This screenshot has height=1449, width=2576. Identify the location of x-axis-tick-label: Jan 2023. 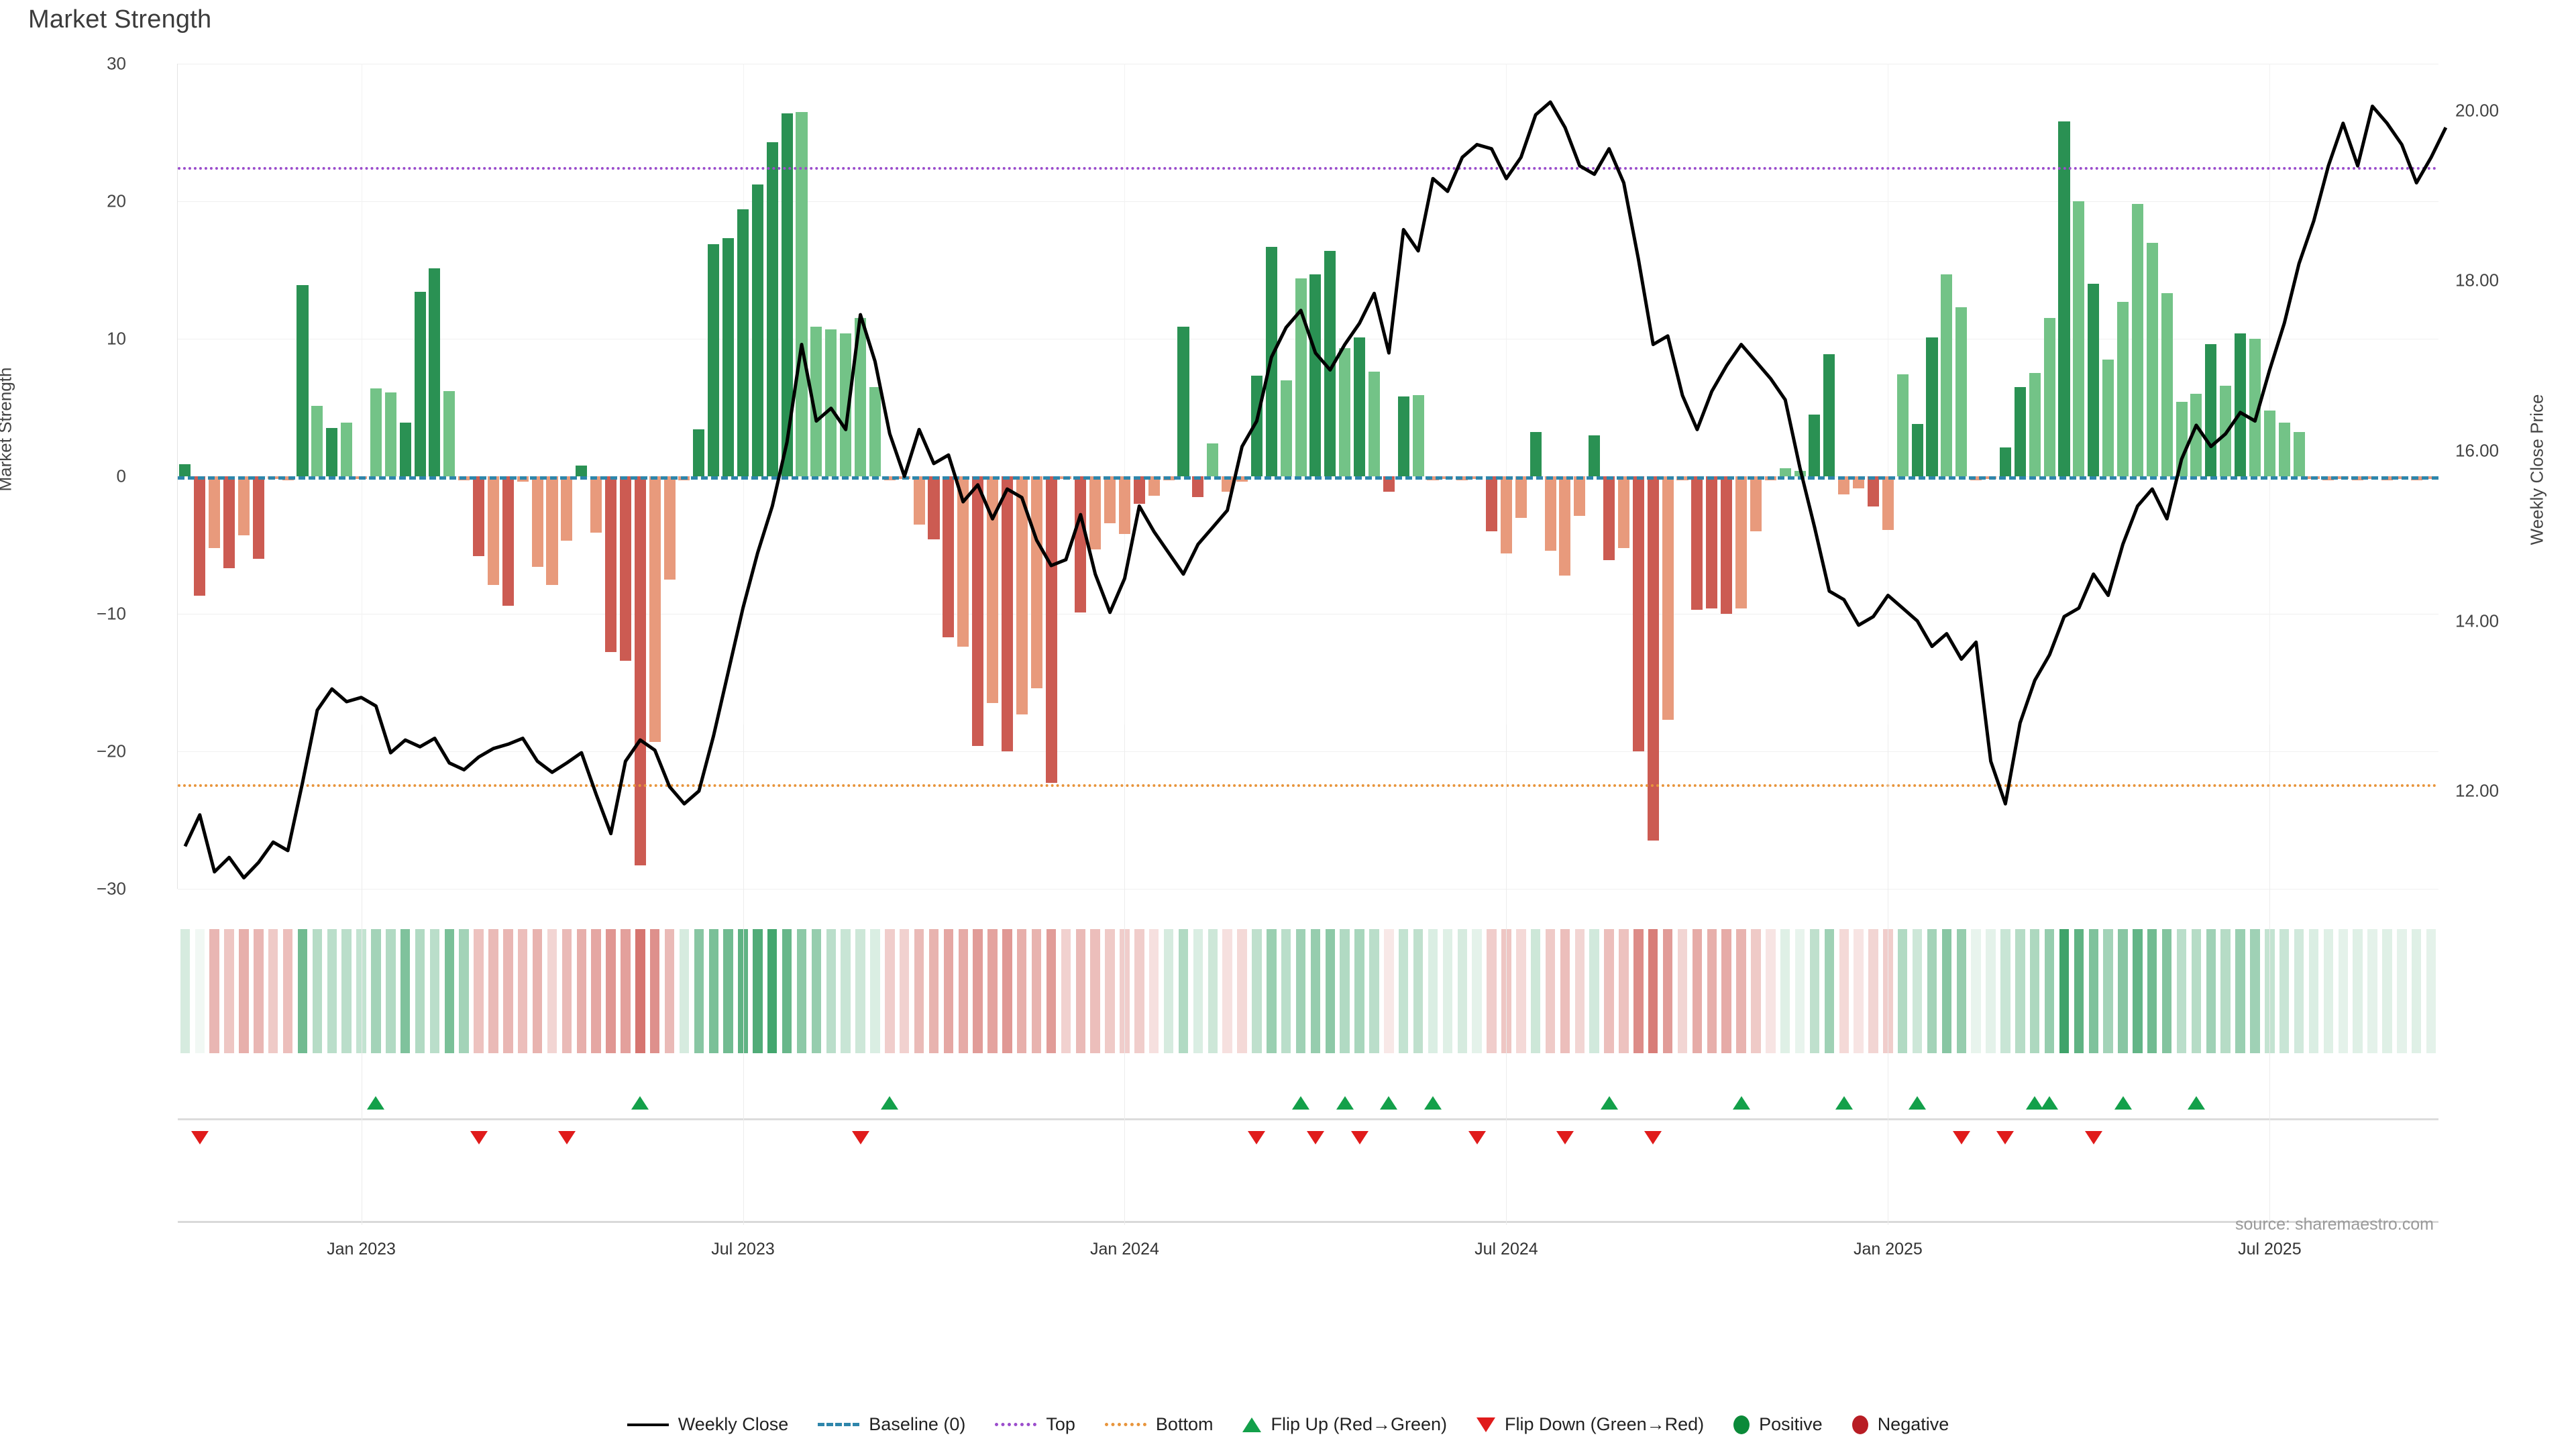
(361, 1249).